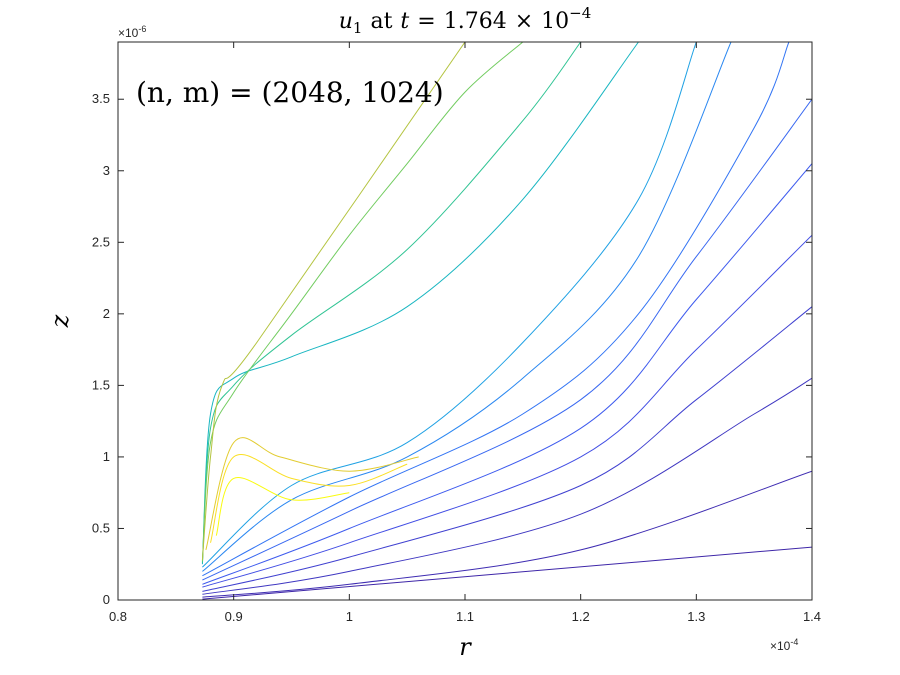  What do you see at coordinates (349, 616) in the screenshot?
I see `x-tick-label: 1` at bounding box center [349, 616].